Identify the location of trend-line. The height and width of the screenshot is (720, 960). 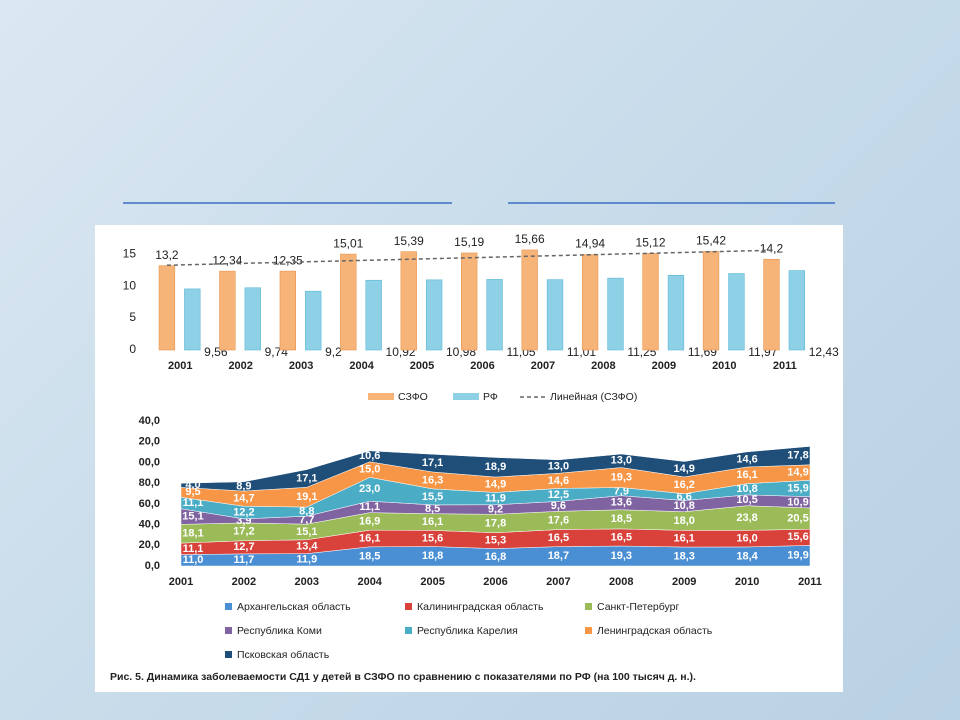
(469, 257).